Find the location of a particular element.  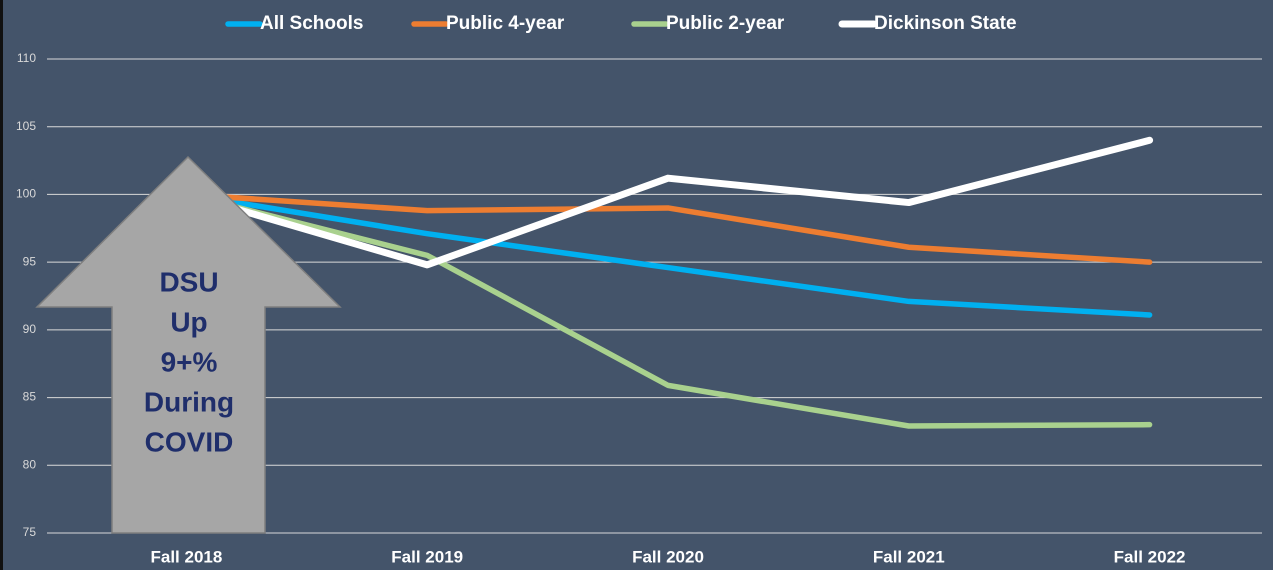

left-edge is located at coordinates (1, 285).